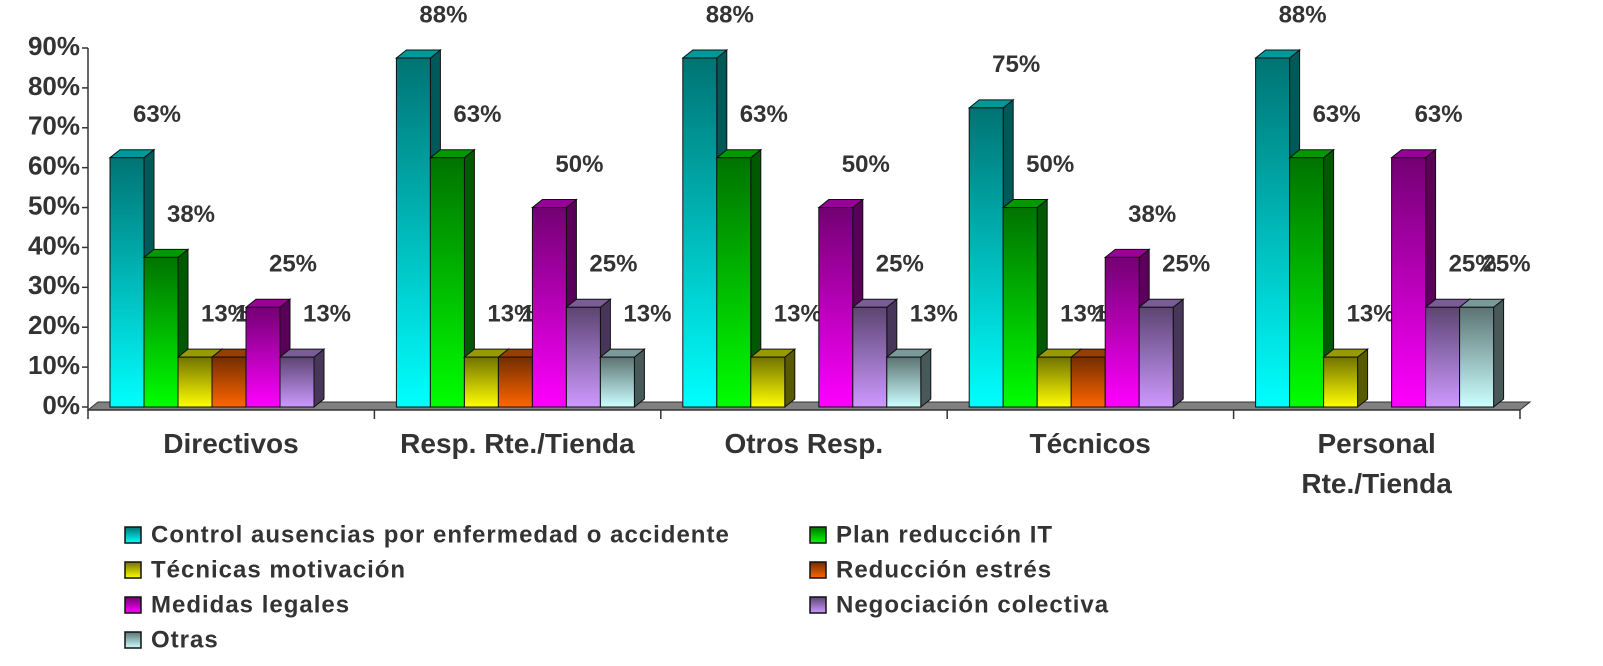  I want to click on legend-label: Negociación colectiva, so click(972, 604).